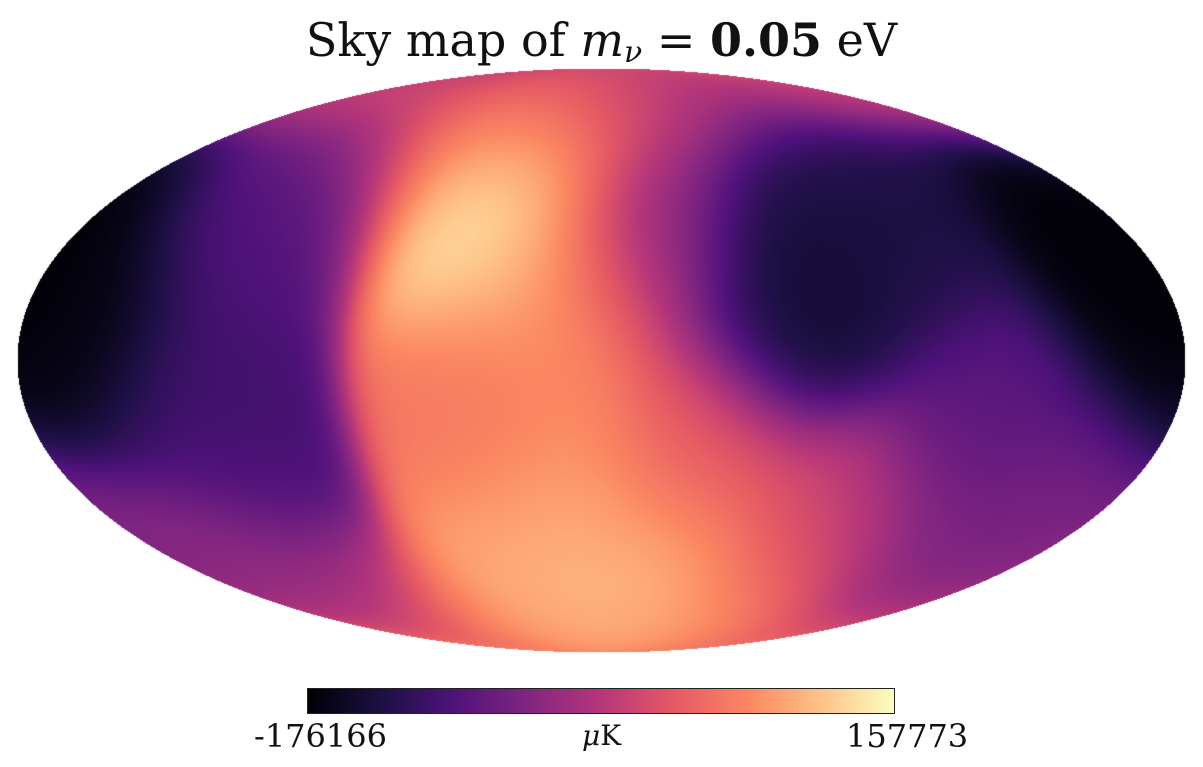  What do you see at coordinates (320, 736) in the screenshot?
I see `colorbar-min-label: -176166` at bounding box center [320, 736].